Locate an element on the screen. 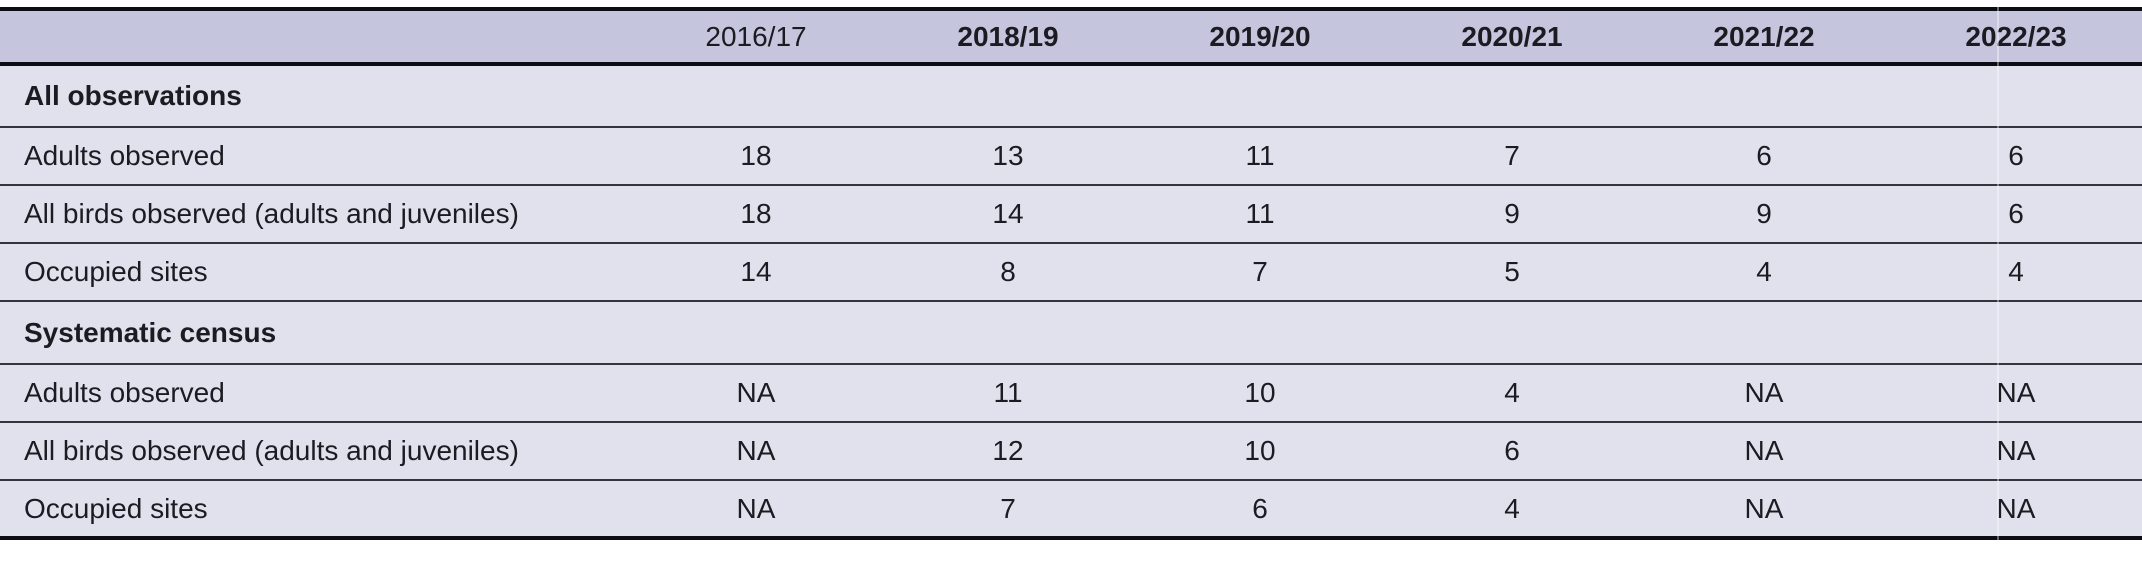 The image size is (2142, 581). value-cell: 8 is located at coordinates (1008, 271).